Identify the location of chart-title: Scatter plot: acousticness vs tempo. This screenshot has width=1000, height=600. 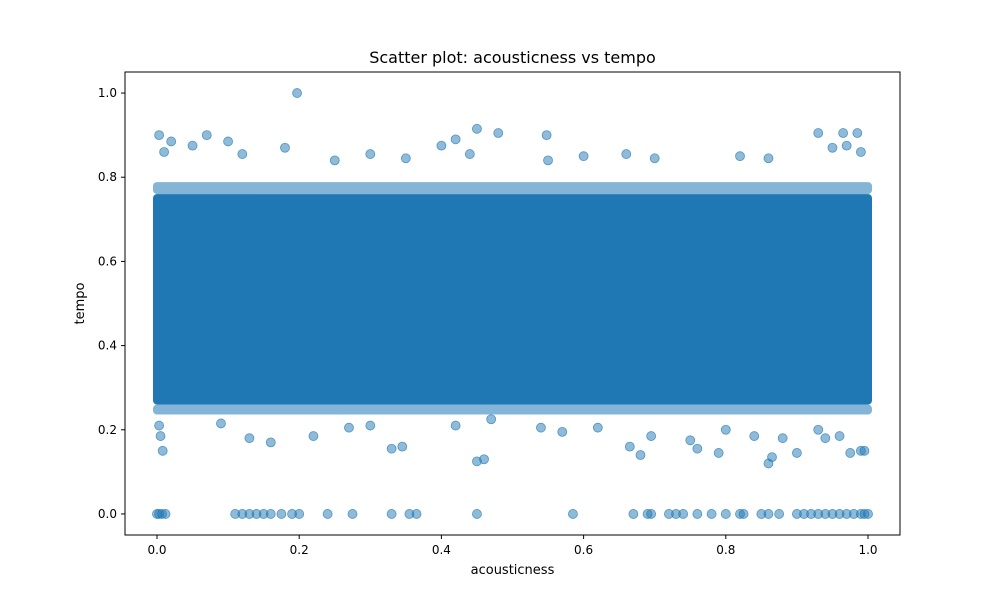
(512, 57).